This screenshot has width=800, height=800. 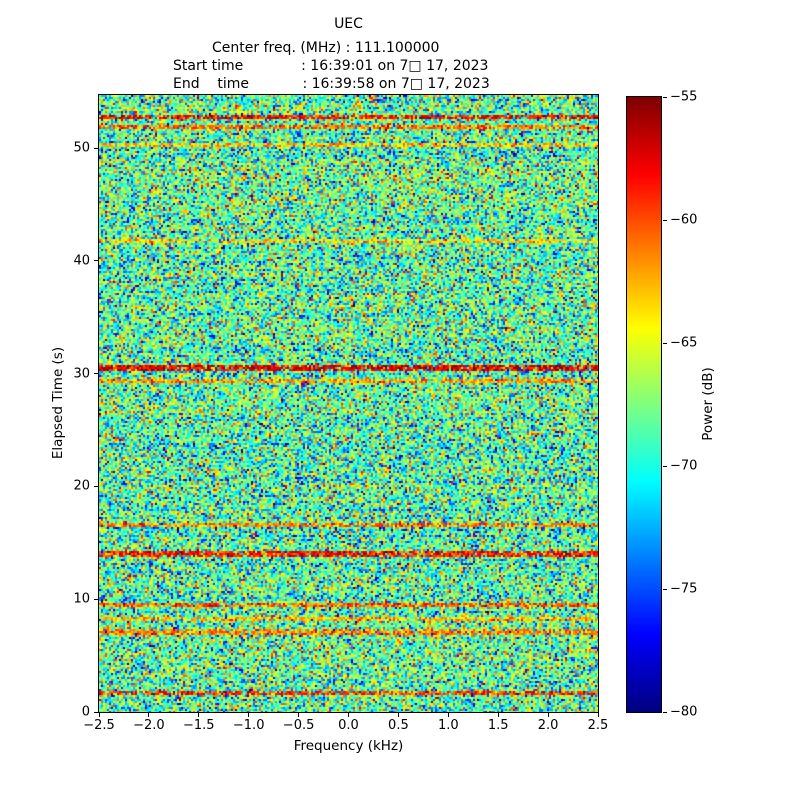 What do you see at coordinates (331, 84) in the screenshot?
I see `end-time-line: End time : 16:39:58 on 7□ 17, 2023` at bounding box center [331, 84].